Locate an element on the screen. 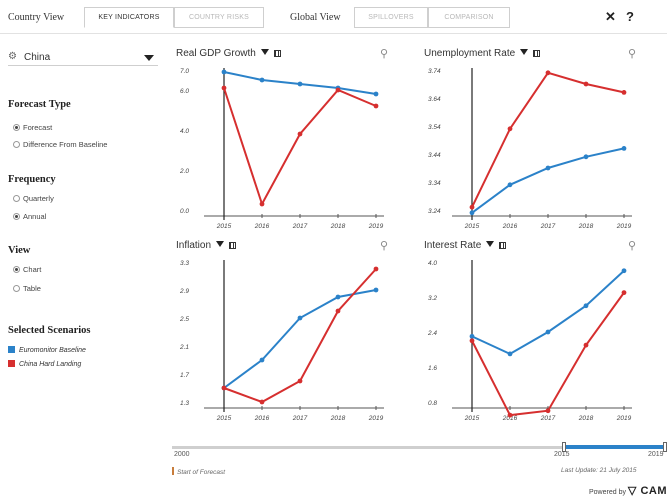 Image resolution: width=667 pixels, height=497 pixels. help-icon: ? is located at coordinates (630, 16).